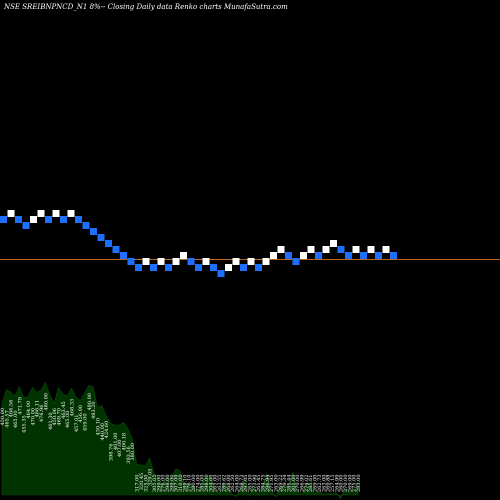 The image size is (500, 500). I want to click on volume-value-label: 393.56, so click(129, 455).